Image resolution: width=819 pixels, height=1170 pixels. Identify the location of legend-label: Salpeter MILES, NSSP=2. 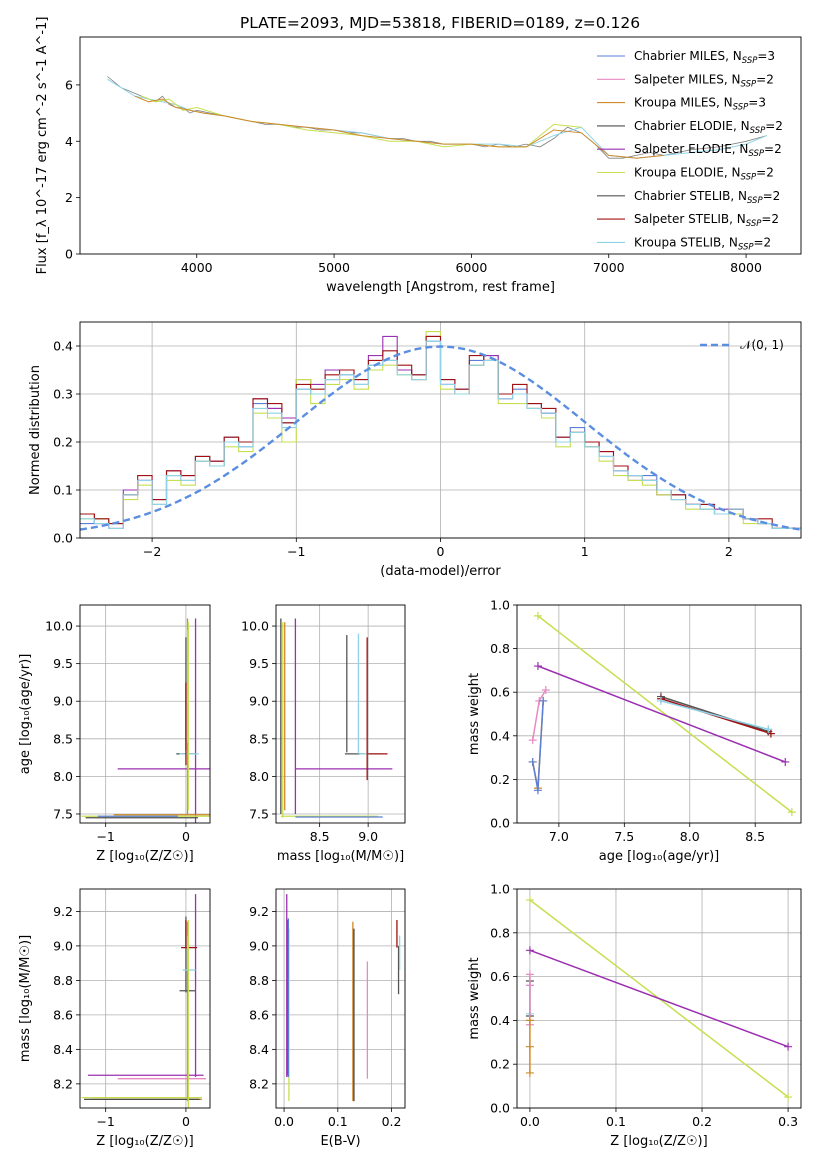
(704, 80).